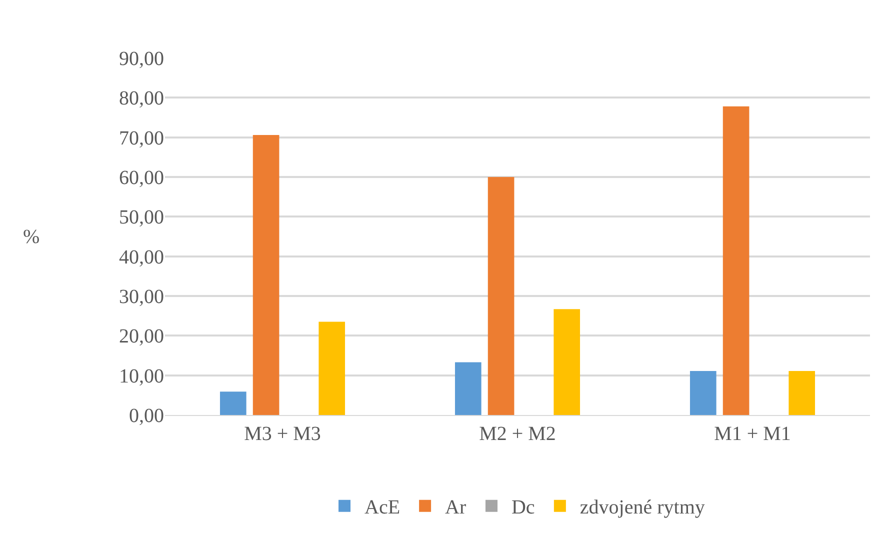  What do you see at coordinates (141, 337) in the screenshot?
I see `y-tick-label: 20,00` at bounding box center [141, 337].